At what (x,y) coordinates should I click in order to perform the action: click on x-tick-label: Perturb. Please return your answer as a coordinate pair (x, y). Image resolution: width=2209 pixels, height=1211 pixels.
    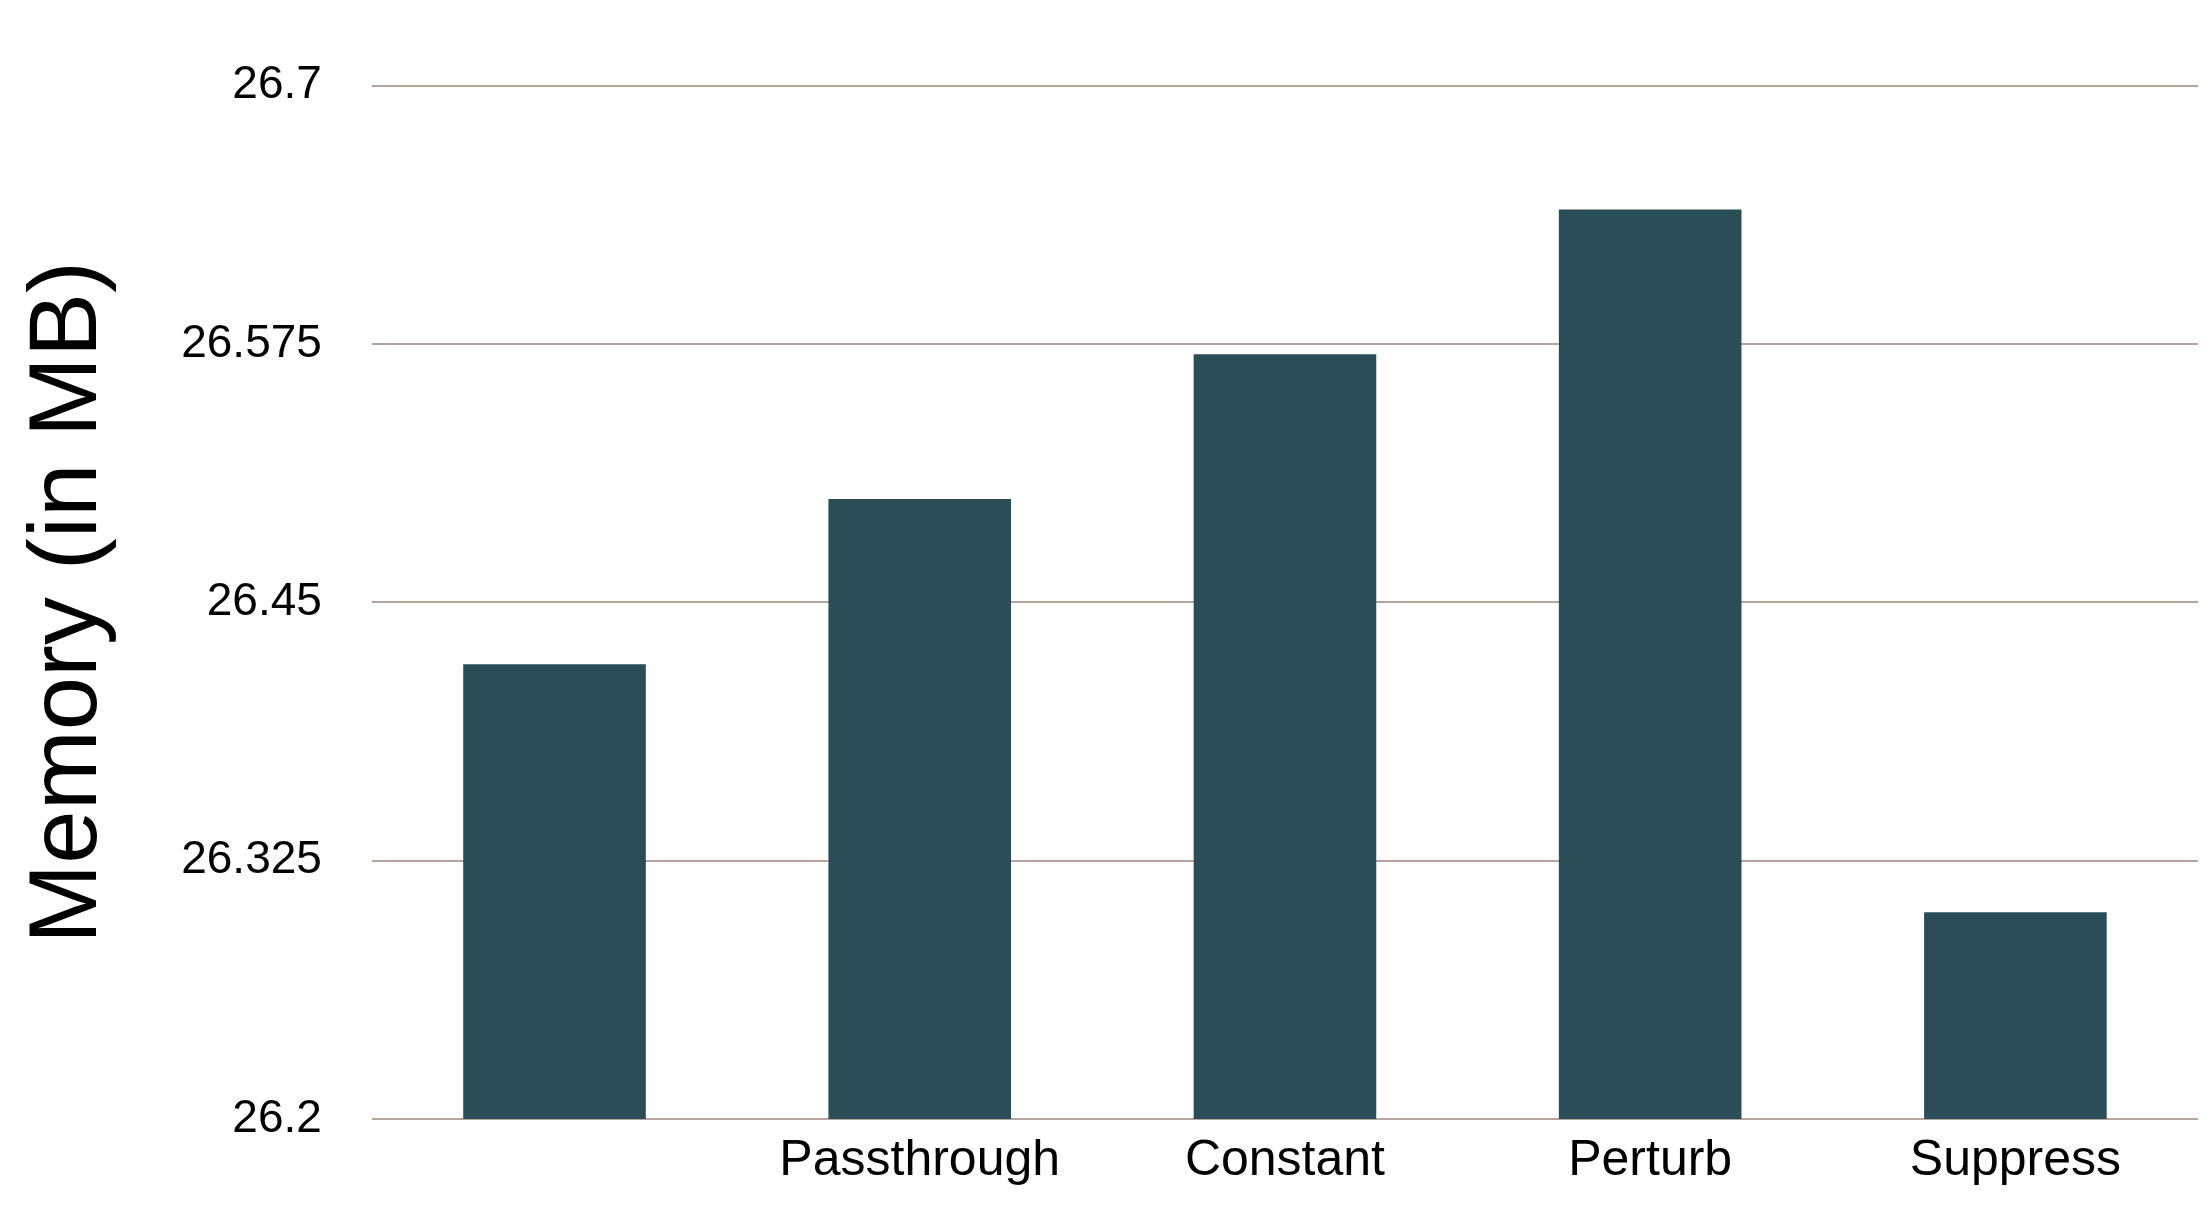
    Looking at the image, I should click on (1650, 1157).